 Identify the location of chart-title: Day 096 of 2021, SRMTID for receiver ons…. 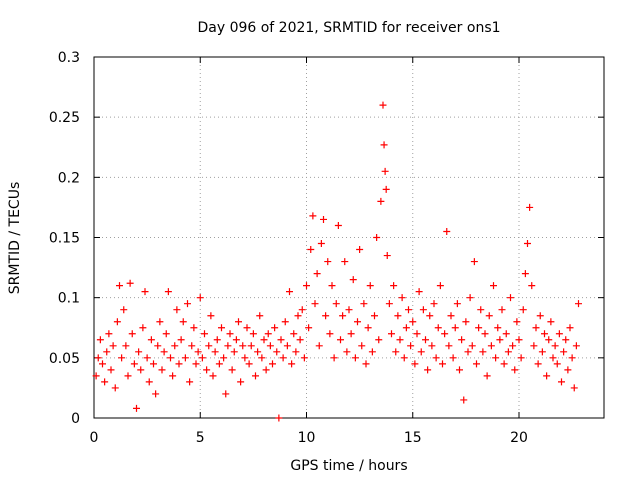
(348, 28).